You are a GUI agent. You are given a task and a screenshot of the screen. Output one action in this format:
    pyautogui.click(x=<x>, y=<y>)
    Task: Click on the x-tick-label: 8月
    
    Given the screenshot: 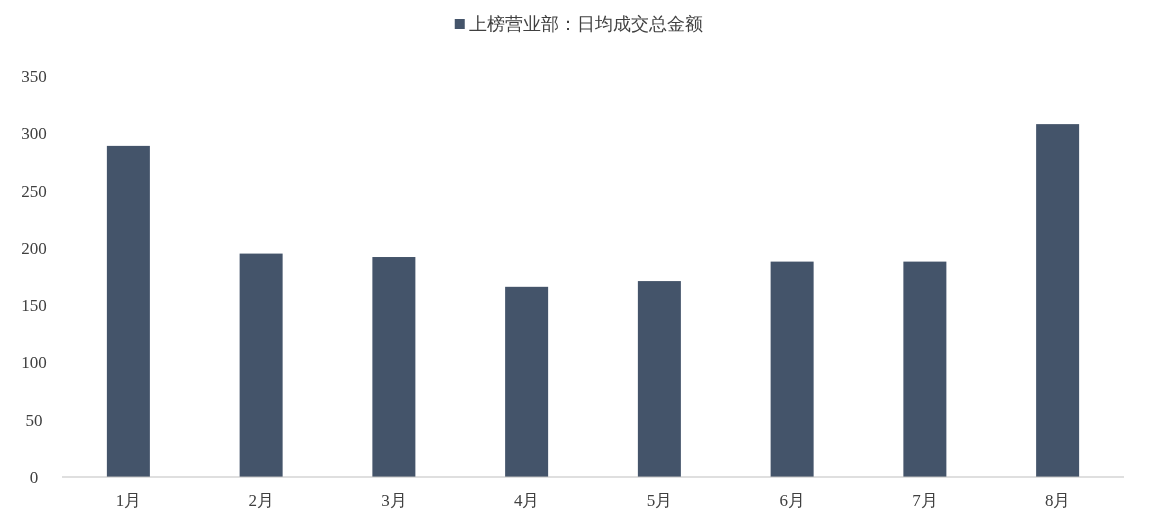 What is the action you would take?
    pyautogui.click(x=1057, y=500)
    